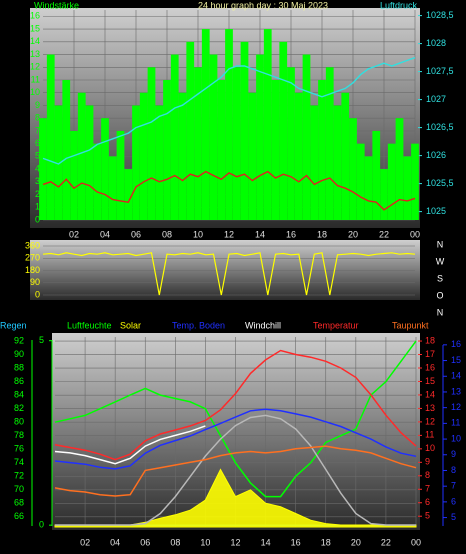 The image size is (466, 554). Describe the element at coordinates (115, 542) in the screenshot. I see `x-tick-label: 04` at that location.